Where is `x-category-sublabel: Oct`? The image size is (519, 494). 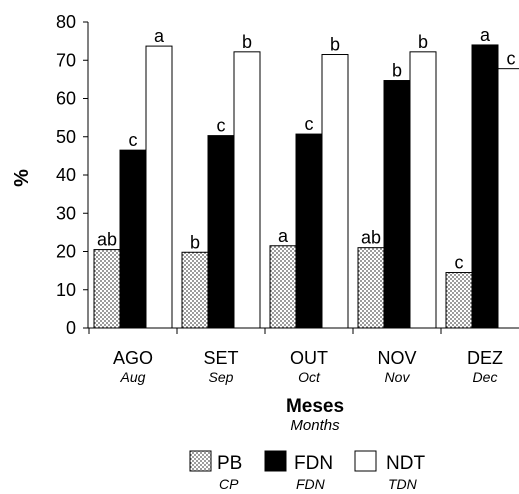
x-category-sublabel: Oct is located at coordinates (309, 377).